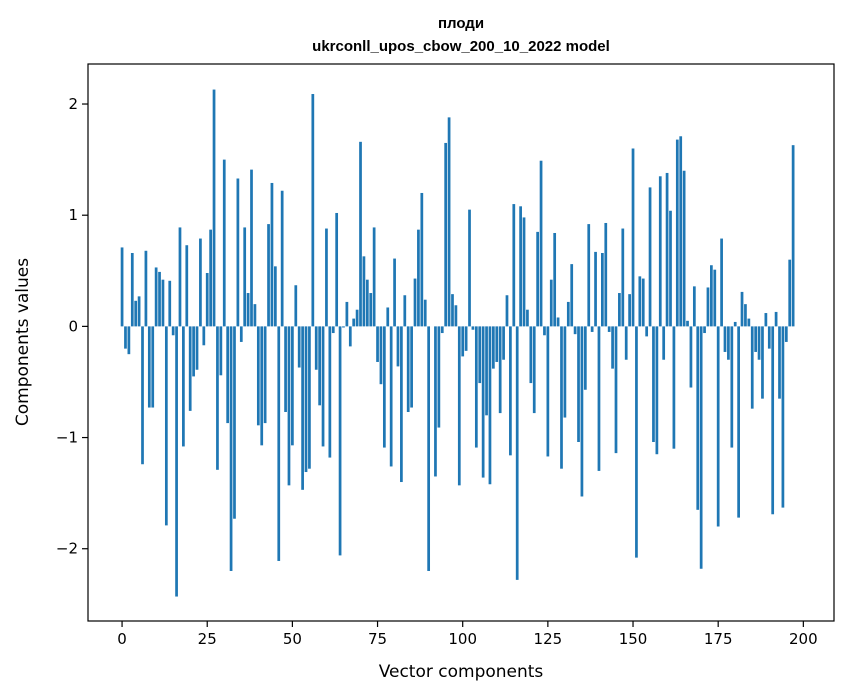 The width and height of the screenshot is (847, 696). Describe the element at coordinates (377, 639) in the screenshot. I see `x-tick-label: 75` at that location.